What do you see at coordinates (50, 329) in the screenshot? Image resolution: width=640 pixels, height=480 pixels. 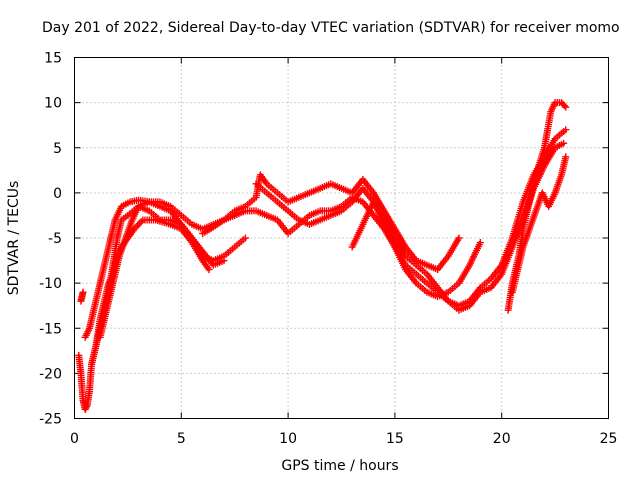 I see `y-tick-label: -15` at bounding box center [50, 329].